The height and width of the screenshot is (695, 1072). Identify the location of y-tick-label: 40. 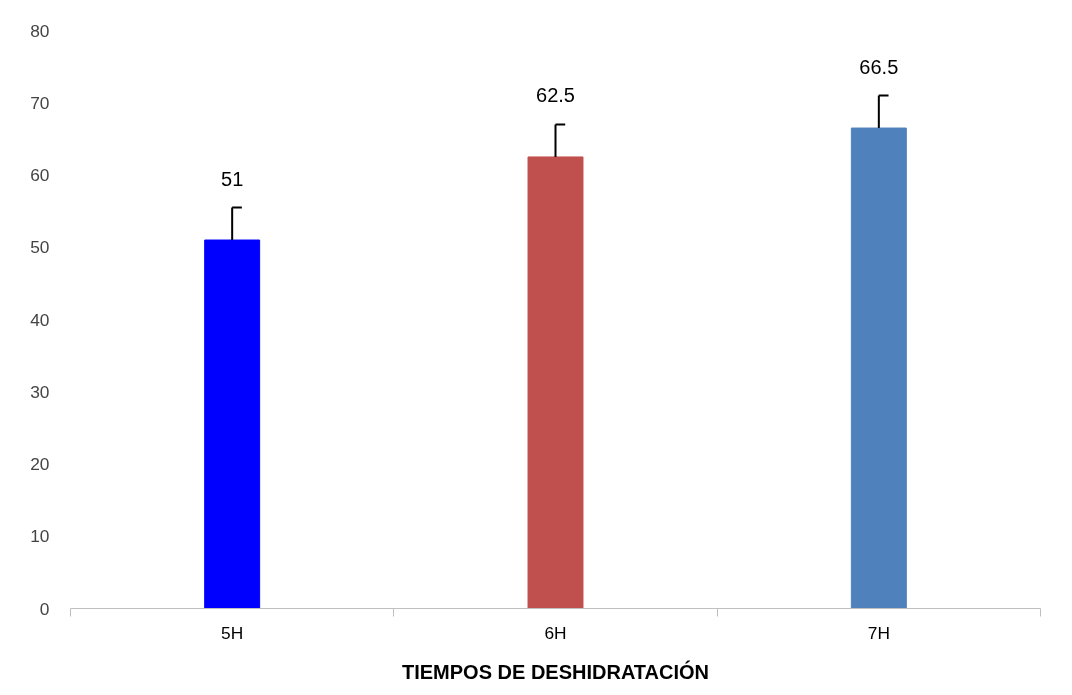
(40, 319).